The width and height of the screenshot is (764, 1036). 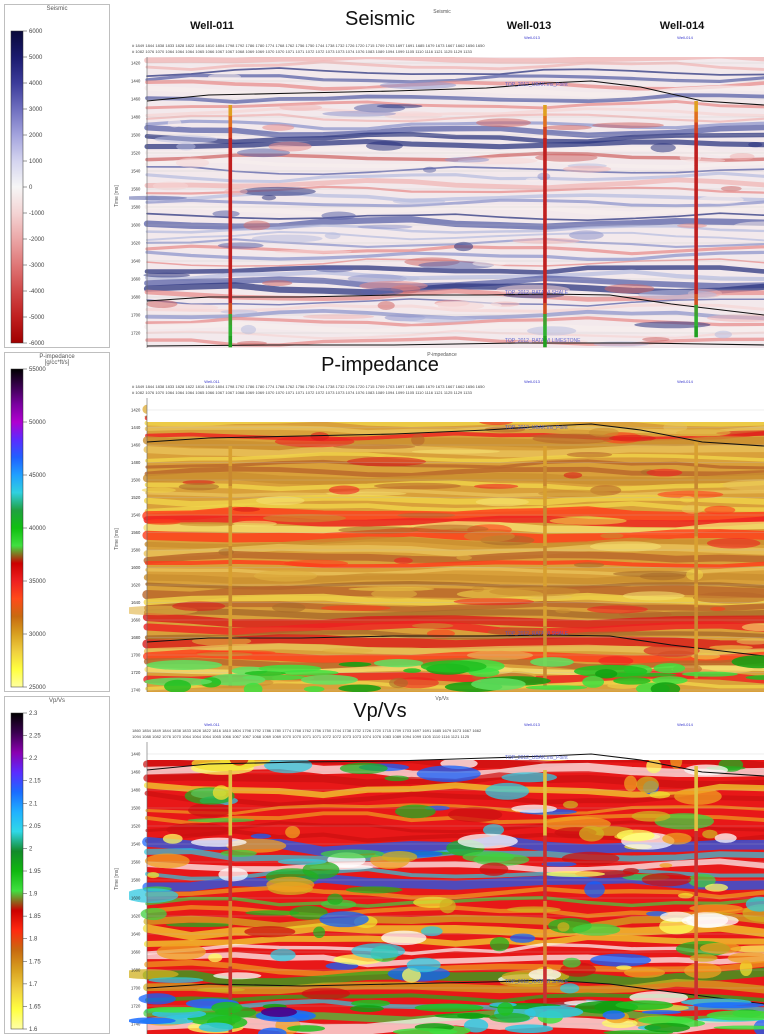 What do you see at coordinates (33, 759) in the screenshot?
I see `colorbar-tick-label: 2.2` at bounding box center [33, 759].